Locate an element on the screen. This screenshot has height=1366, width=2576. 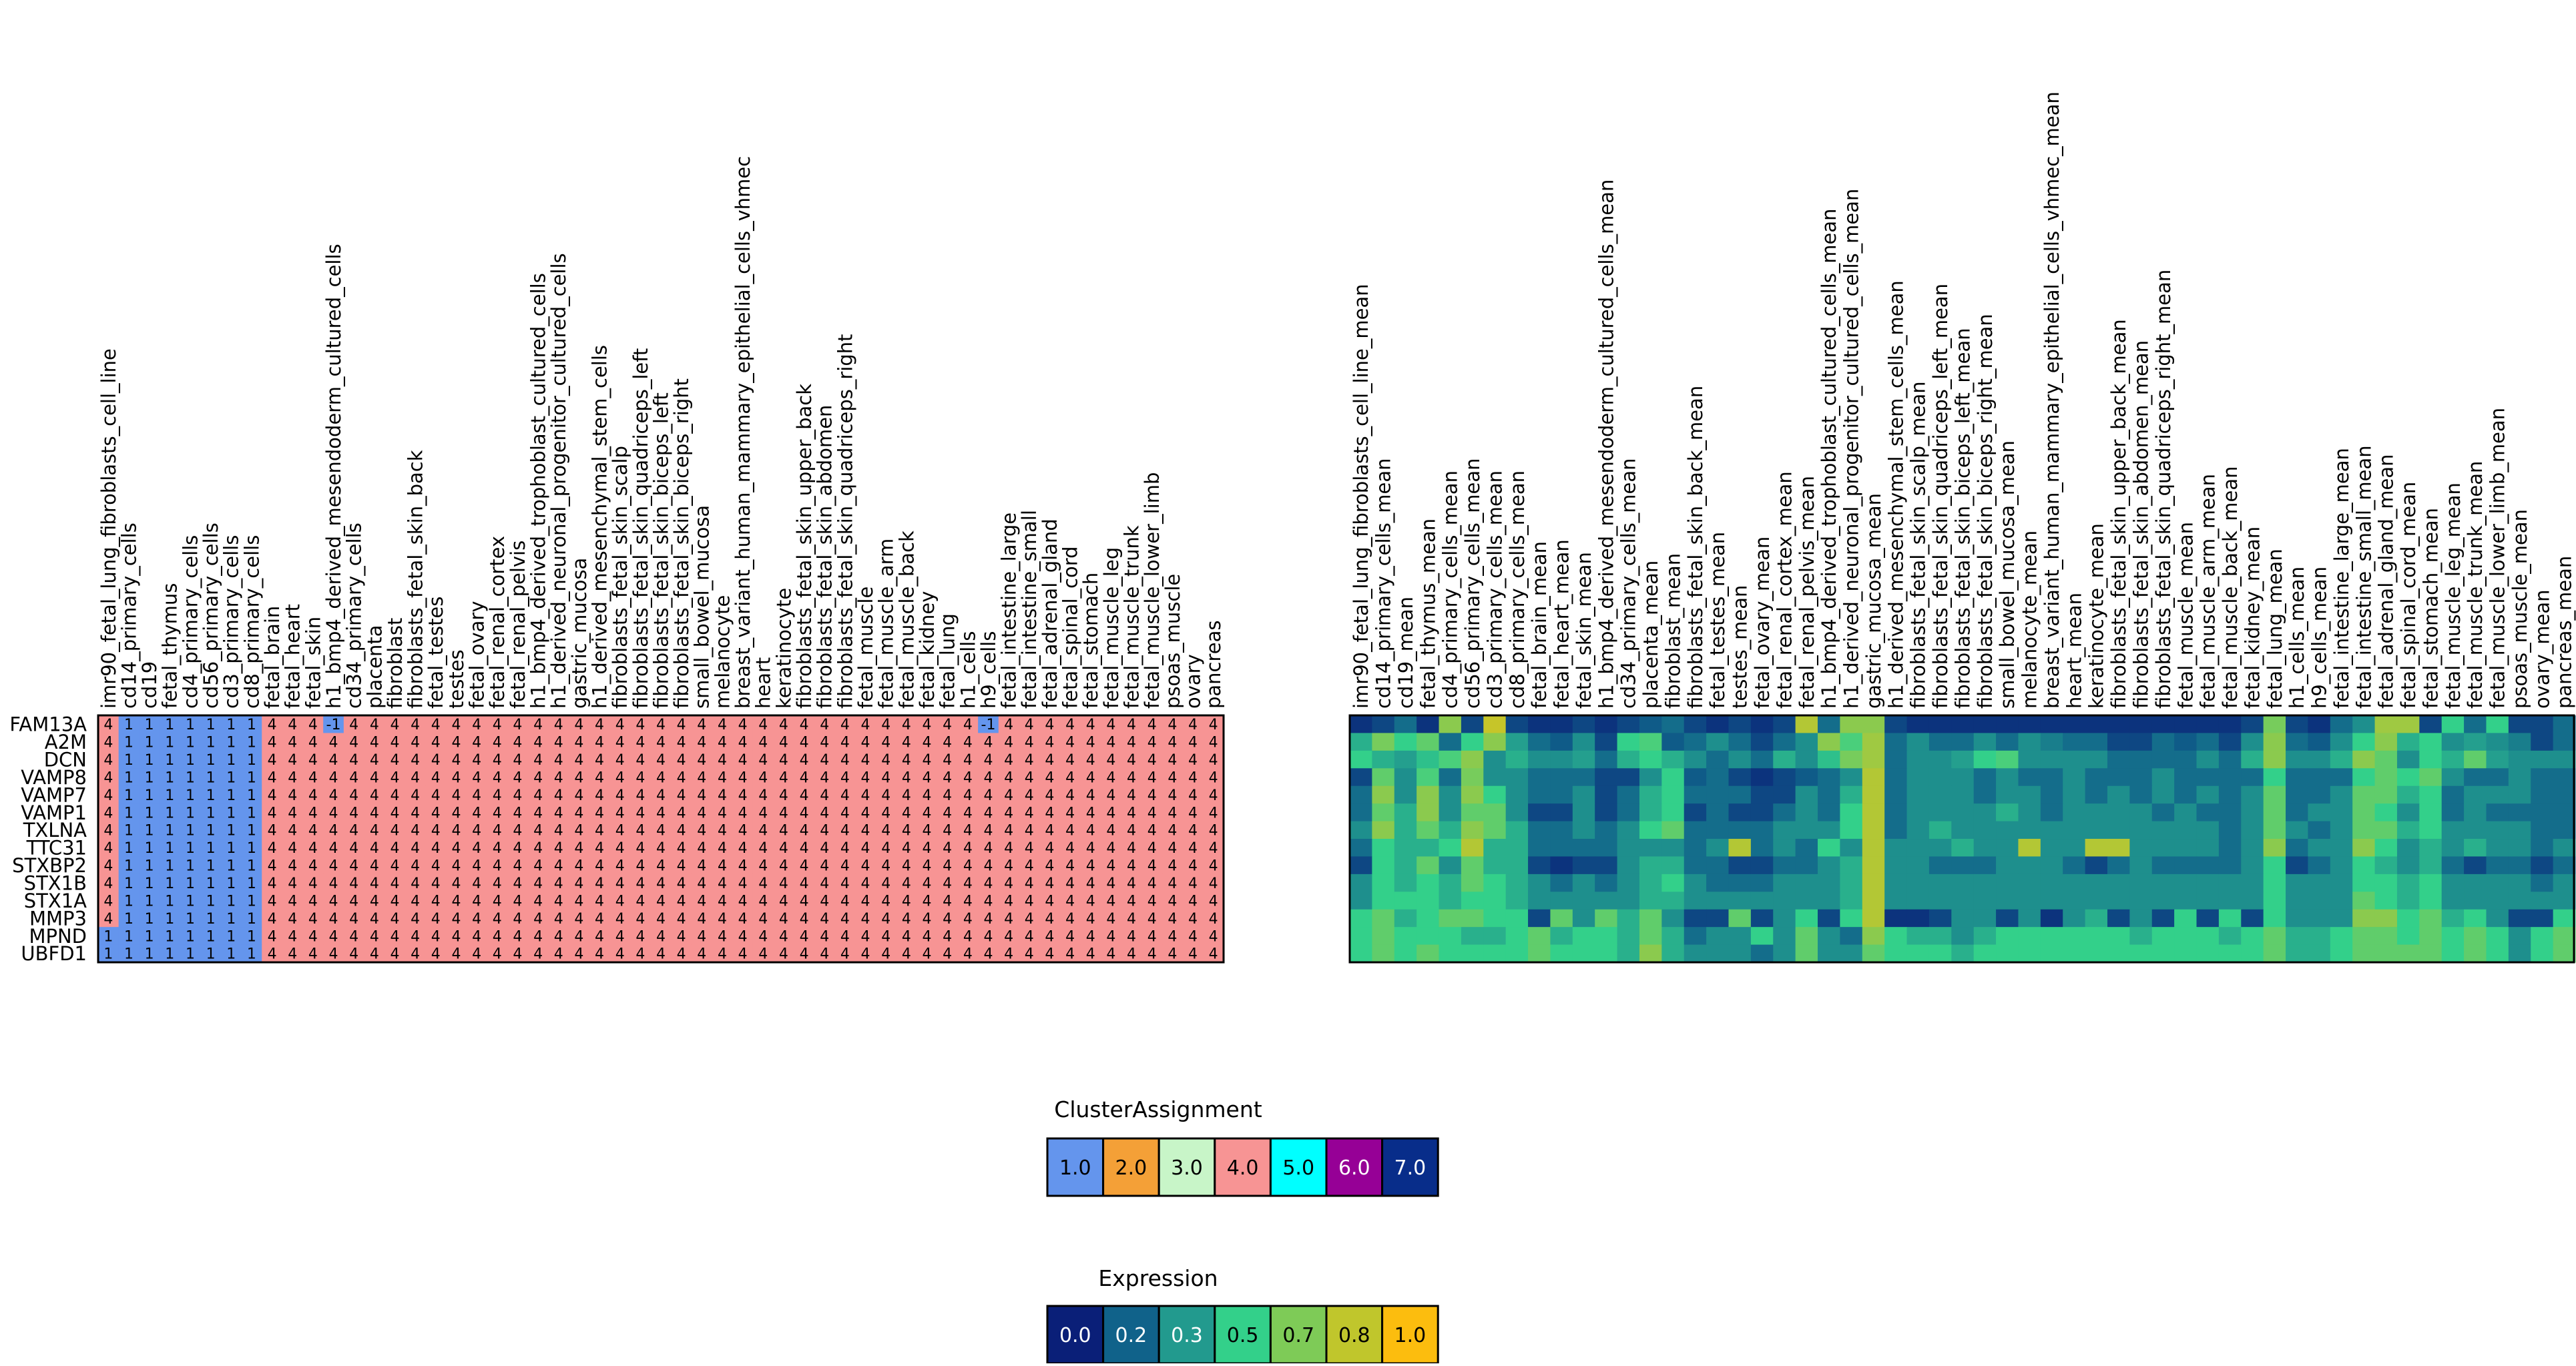
column-label: testes is located at coordinates (456, 679).